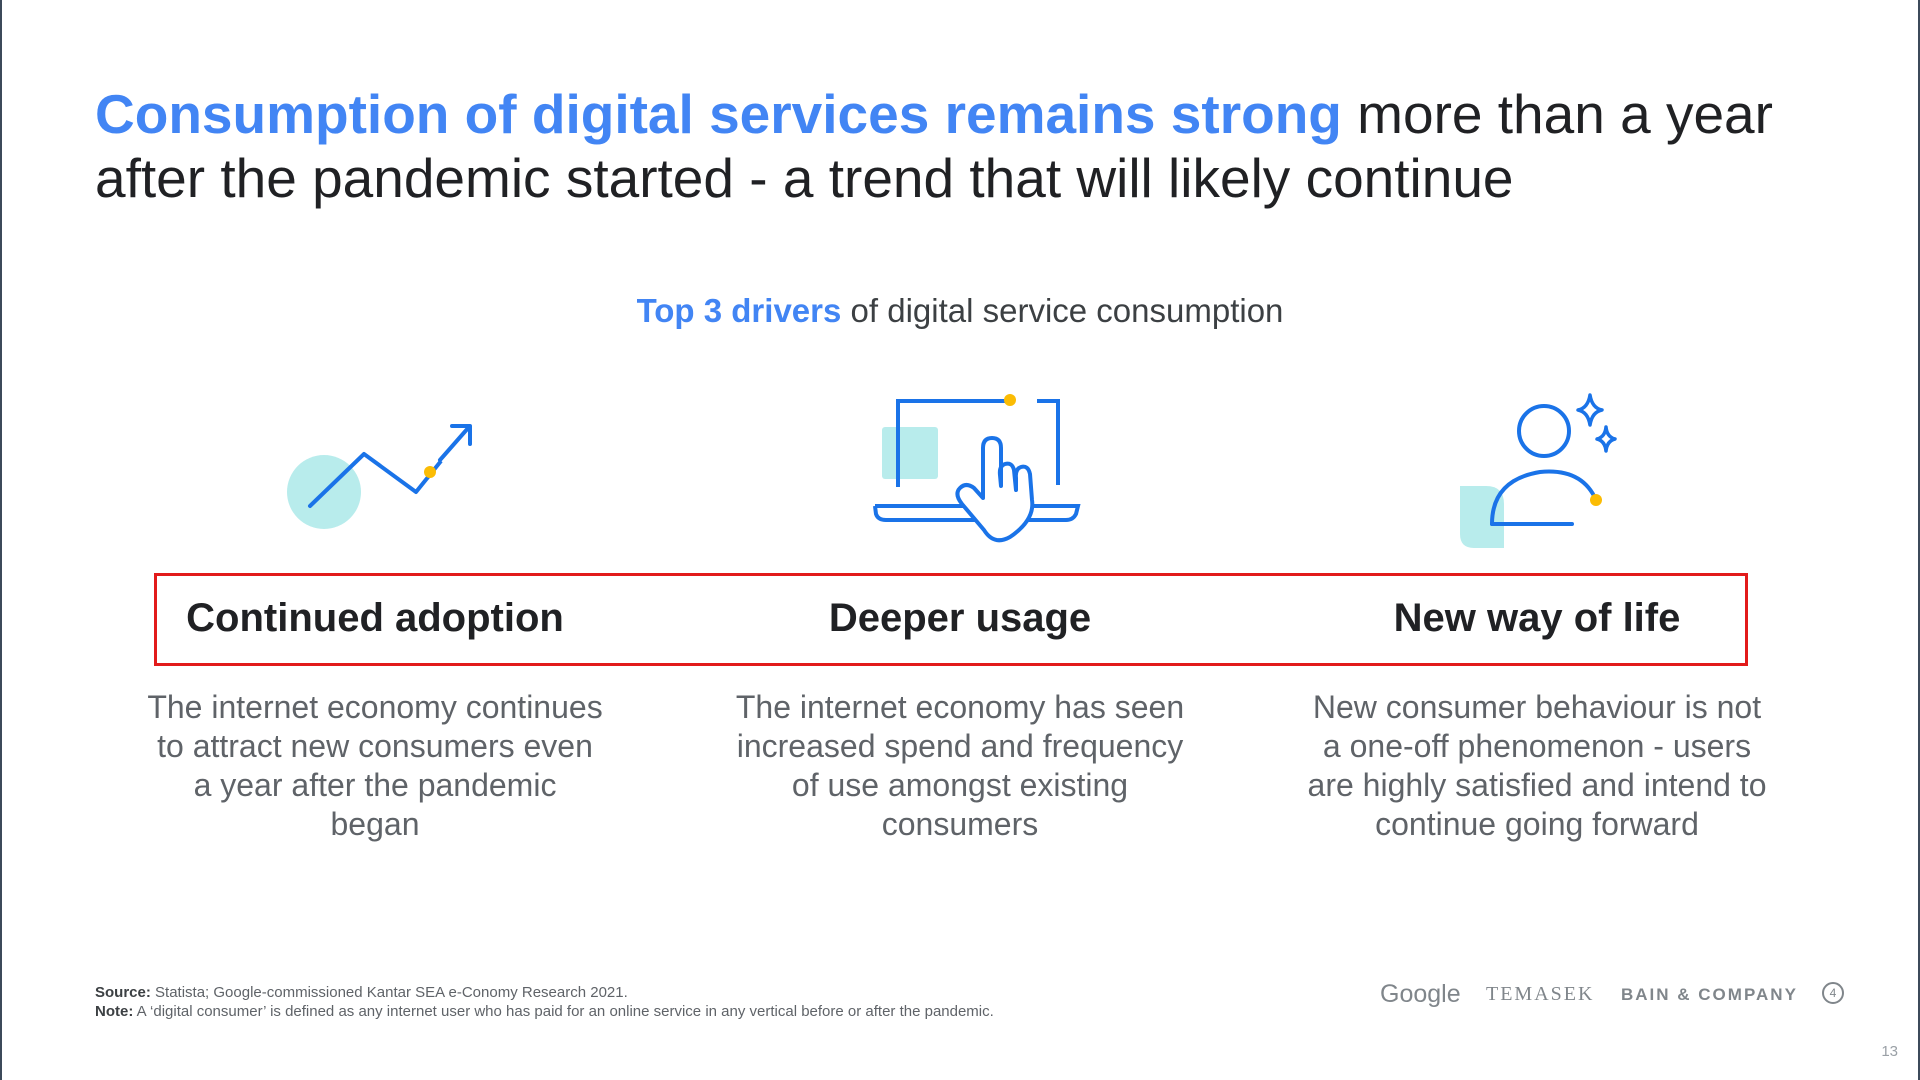 Image resolution: width=1920 pixels, height=1080 pixels. Describe the element at coordinates (1420, 994) in the screenshot. I see `google-logo: Google` at that location.